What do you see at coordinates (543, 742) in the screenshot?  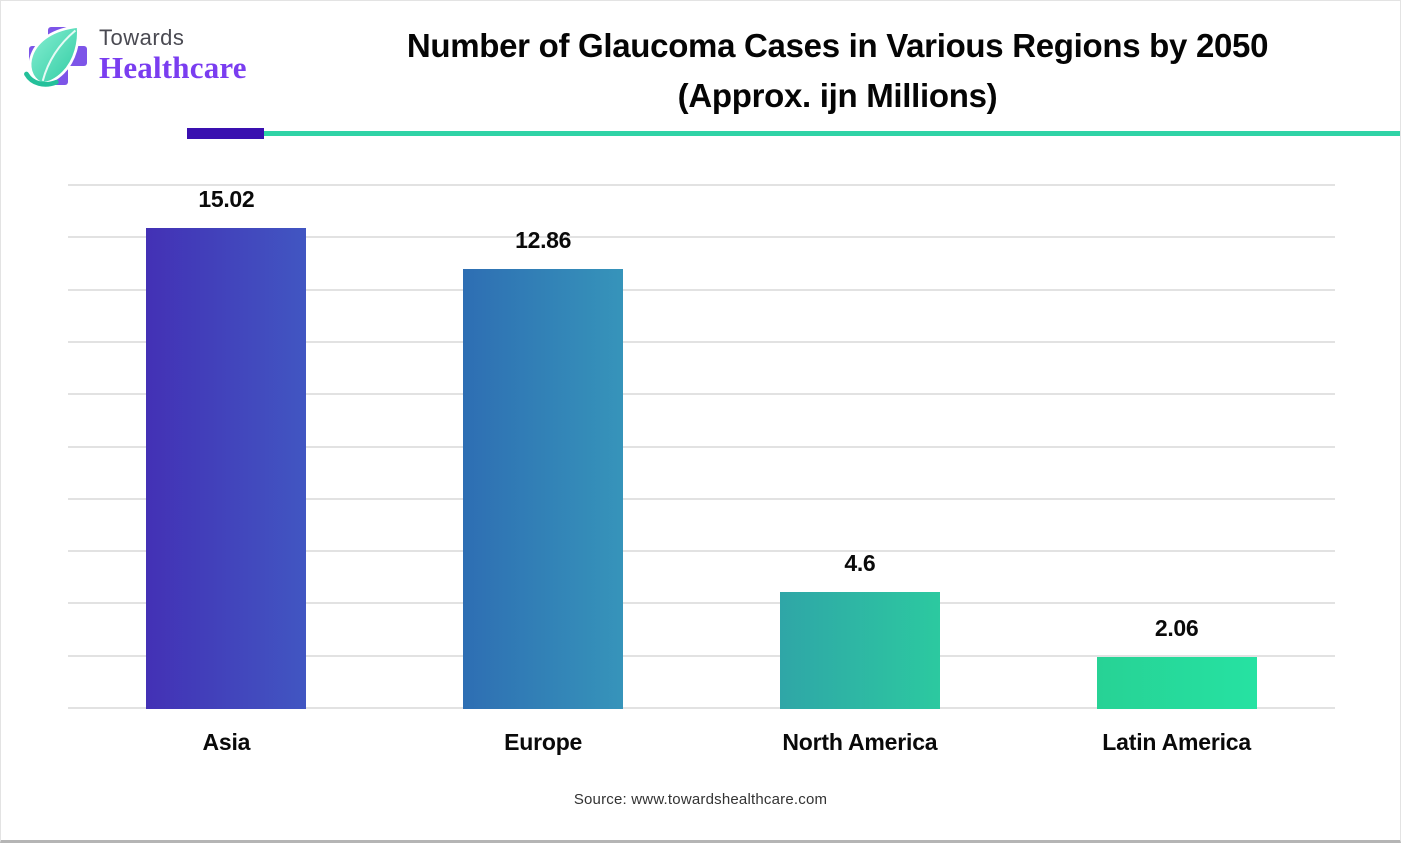 I see `x-axis-label-europe: Europe` at bounding box center [543, 742].